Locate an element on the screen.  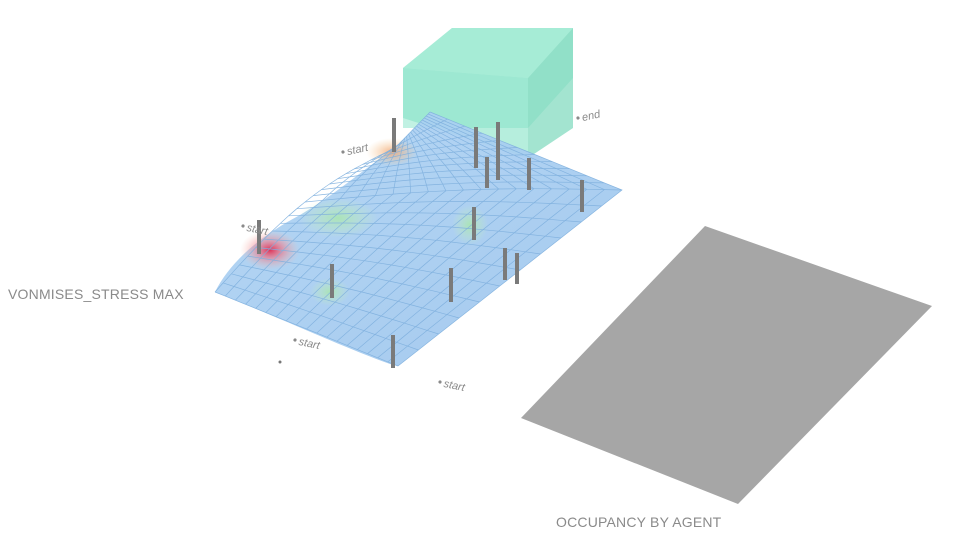
start-marker-2: start is located at coordinates (255, 230).